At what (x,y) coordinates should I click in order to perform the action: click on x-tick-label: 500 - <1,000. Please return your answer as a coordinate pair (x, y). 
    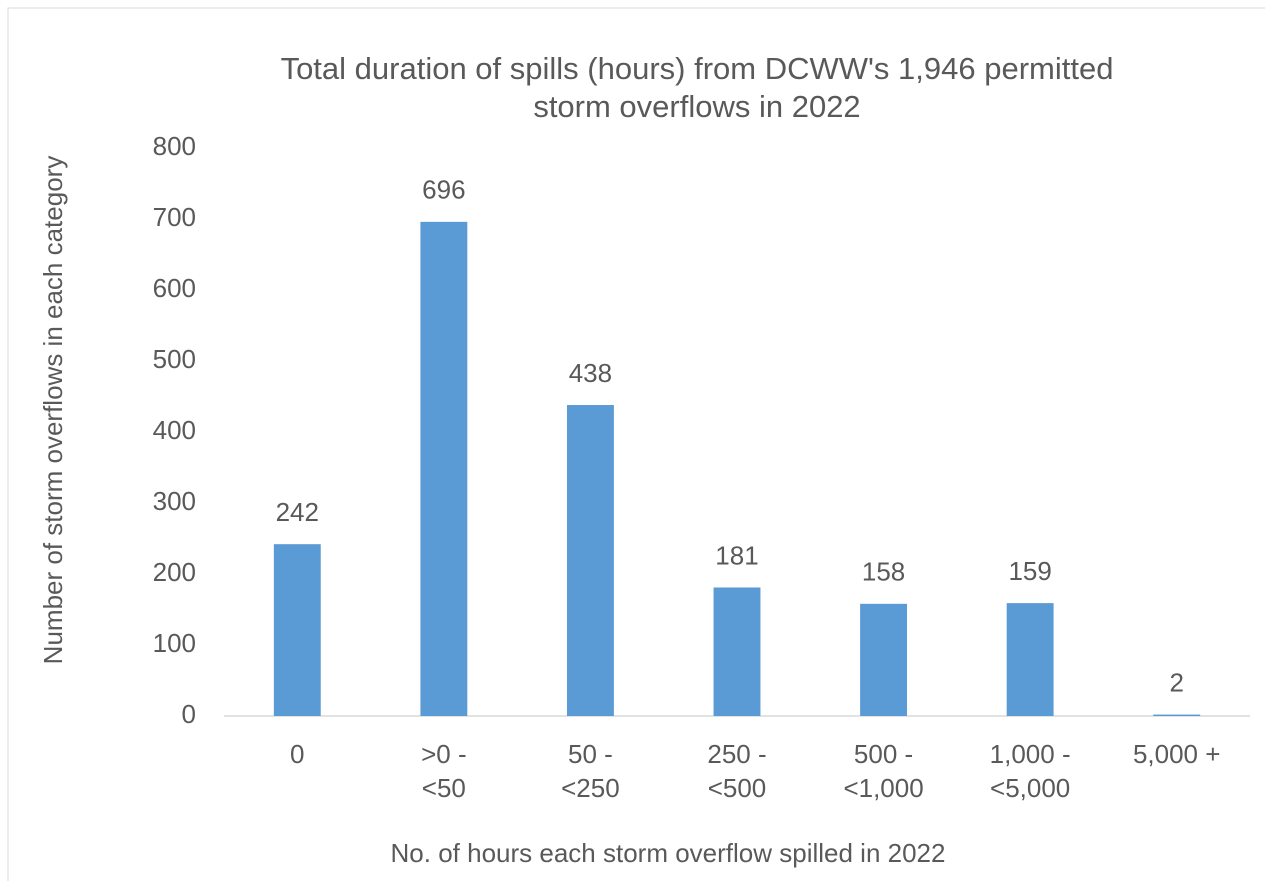
    Looking at the image, I should click on (883, 771).